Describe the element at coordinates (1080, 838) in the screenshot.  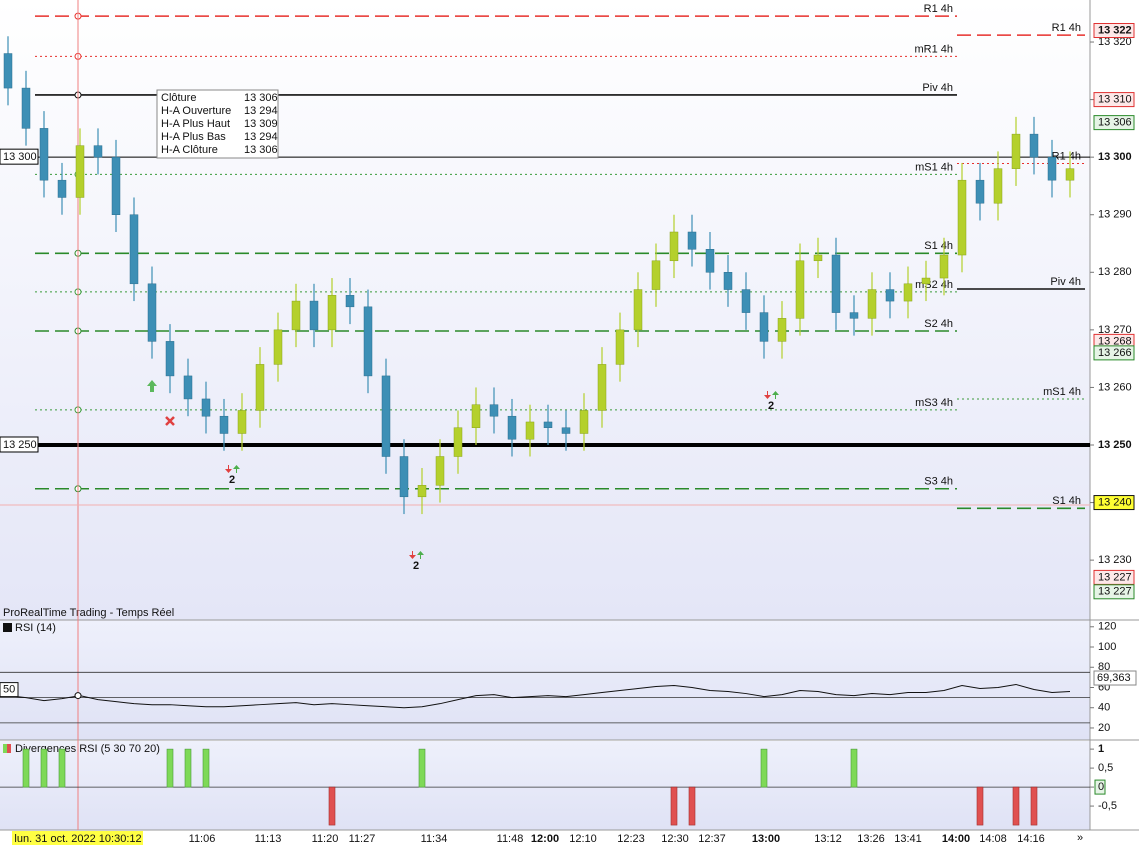
I see `scroll-button: »` at that location.